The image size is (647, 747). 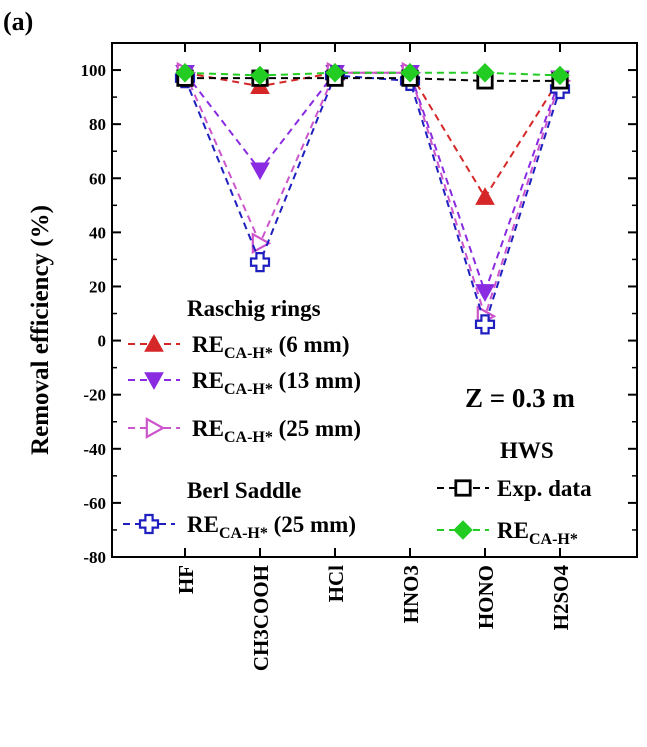 I want to click on y-axis-label: Removal efficiency (%), so click(x=40, y=330).